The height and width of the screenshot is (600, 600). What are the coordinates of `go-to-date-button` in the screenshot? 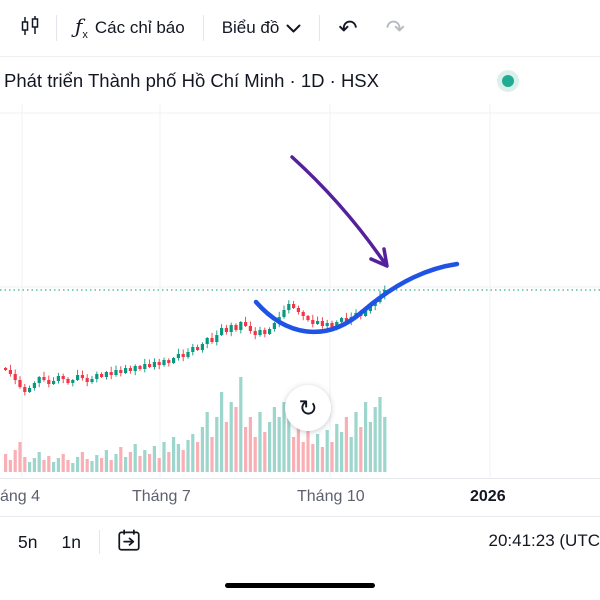 It's located at (129, 542).